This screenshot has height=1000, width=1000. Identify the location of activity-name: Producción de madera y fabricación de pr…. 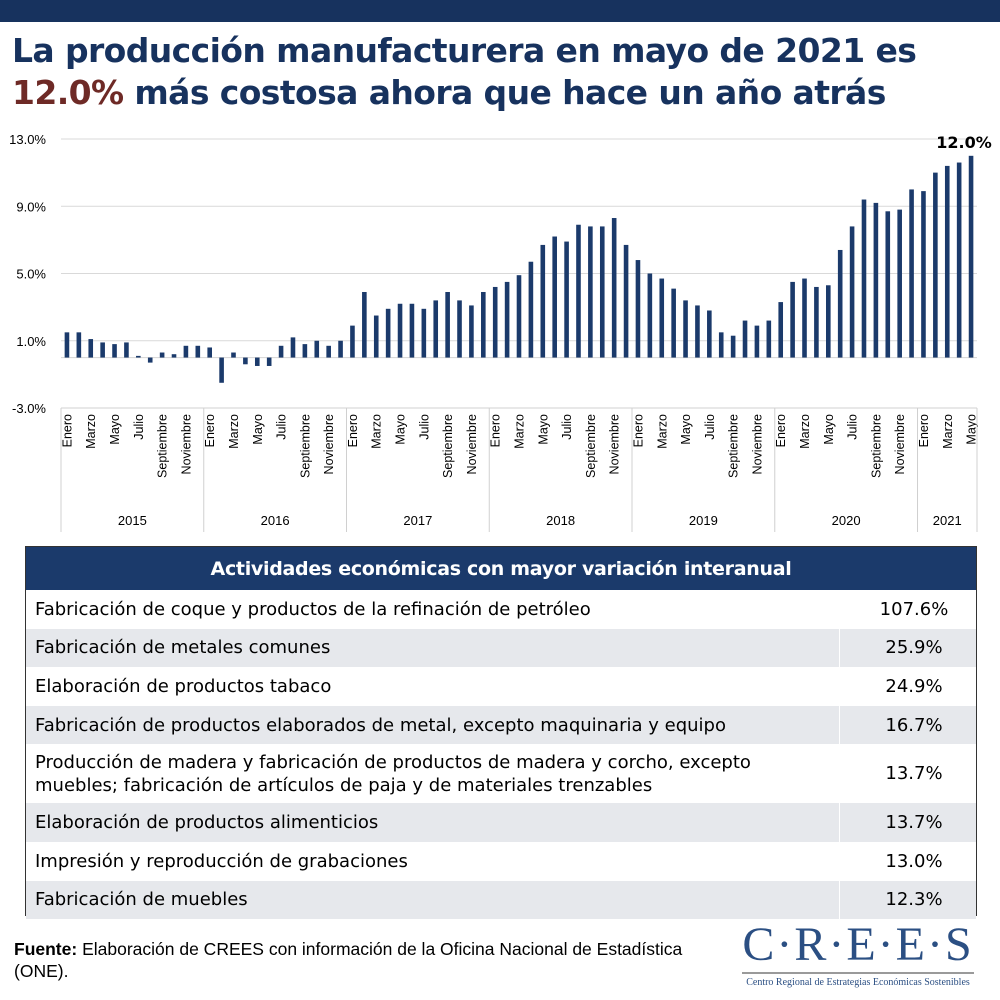
(433, 774).